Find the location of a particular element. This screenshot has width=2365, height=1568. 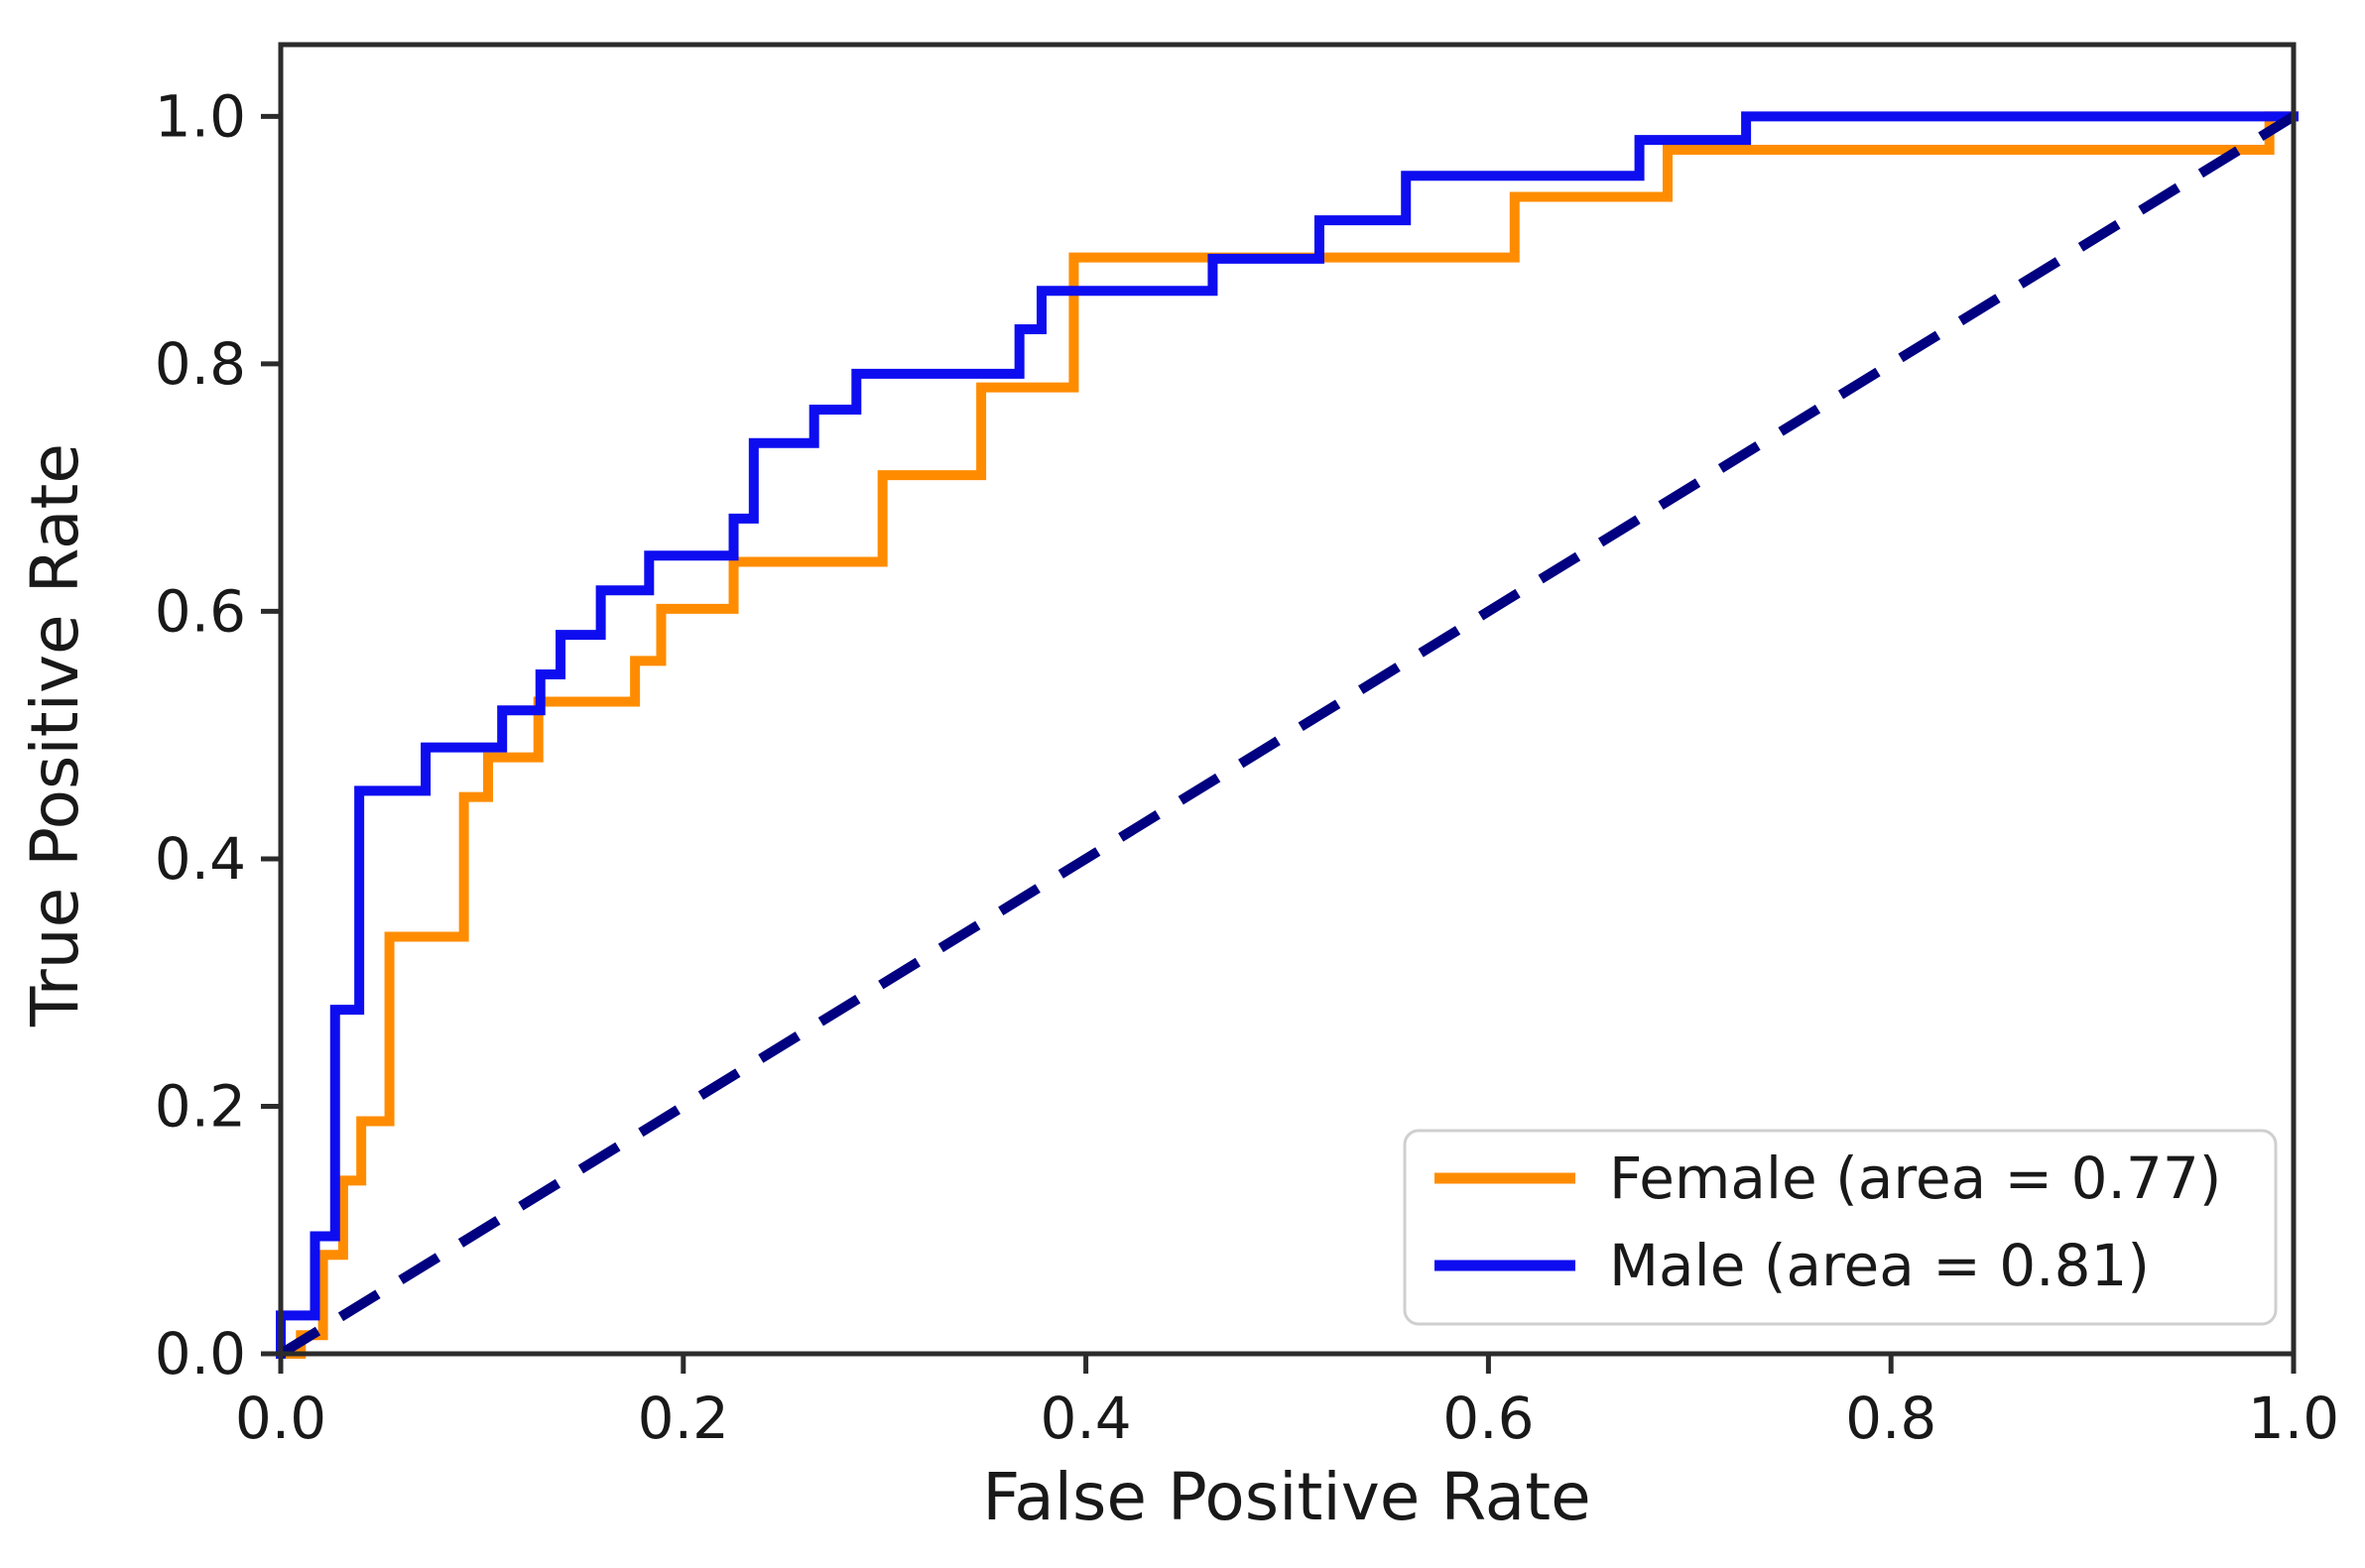

x-axis-label: False Positive Rate is located at coordinates (1286, 1497).